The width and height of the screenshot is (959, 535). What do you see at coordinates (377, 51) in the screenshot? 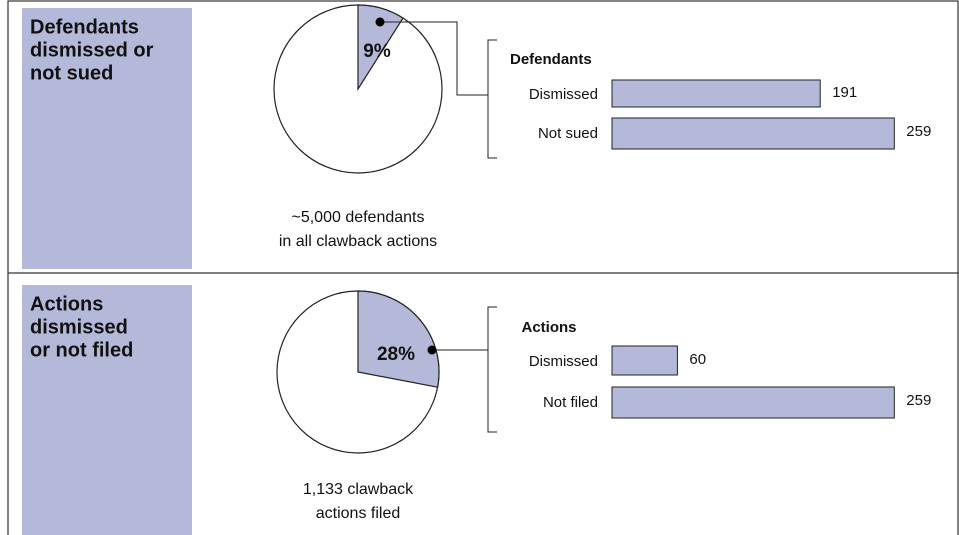
I see `slice-label: 9%` at bounding box center [377, 51].